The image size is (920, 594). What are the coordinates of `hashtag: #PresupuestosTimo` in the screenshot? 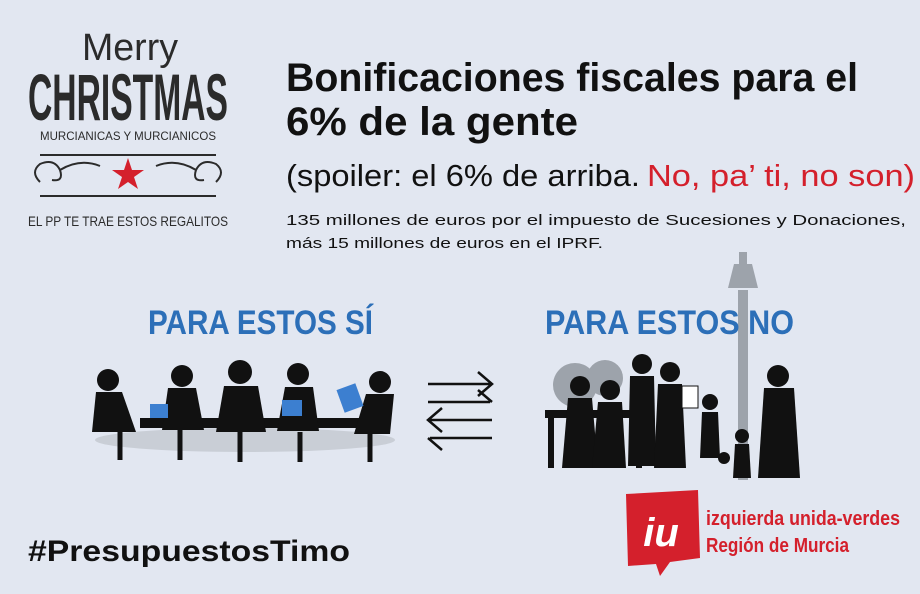 It's located at (189, 551).